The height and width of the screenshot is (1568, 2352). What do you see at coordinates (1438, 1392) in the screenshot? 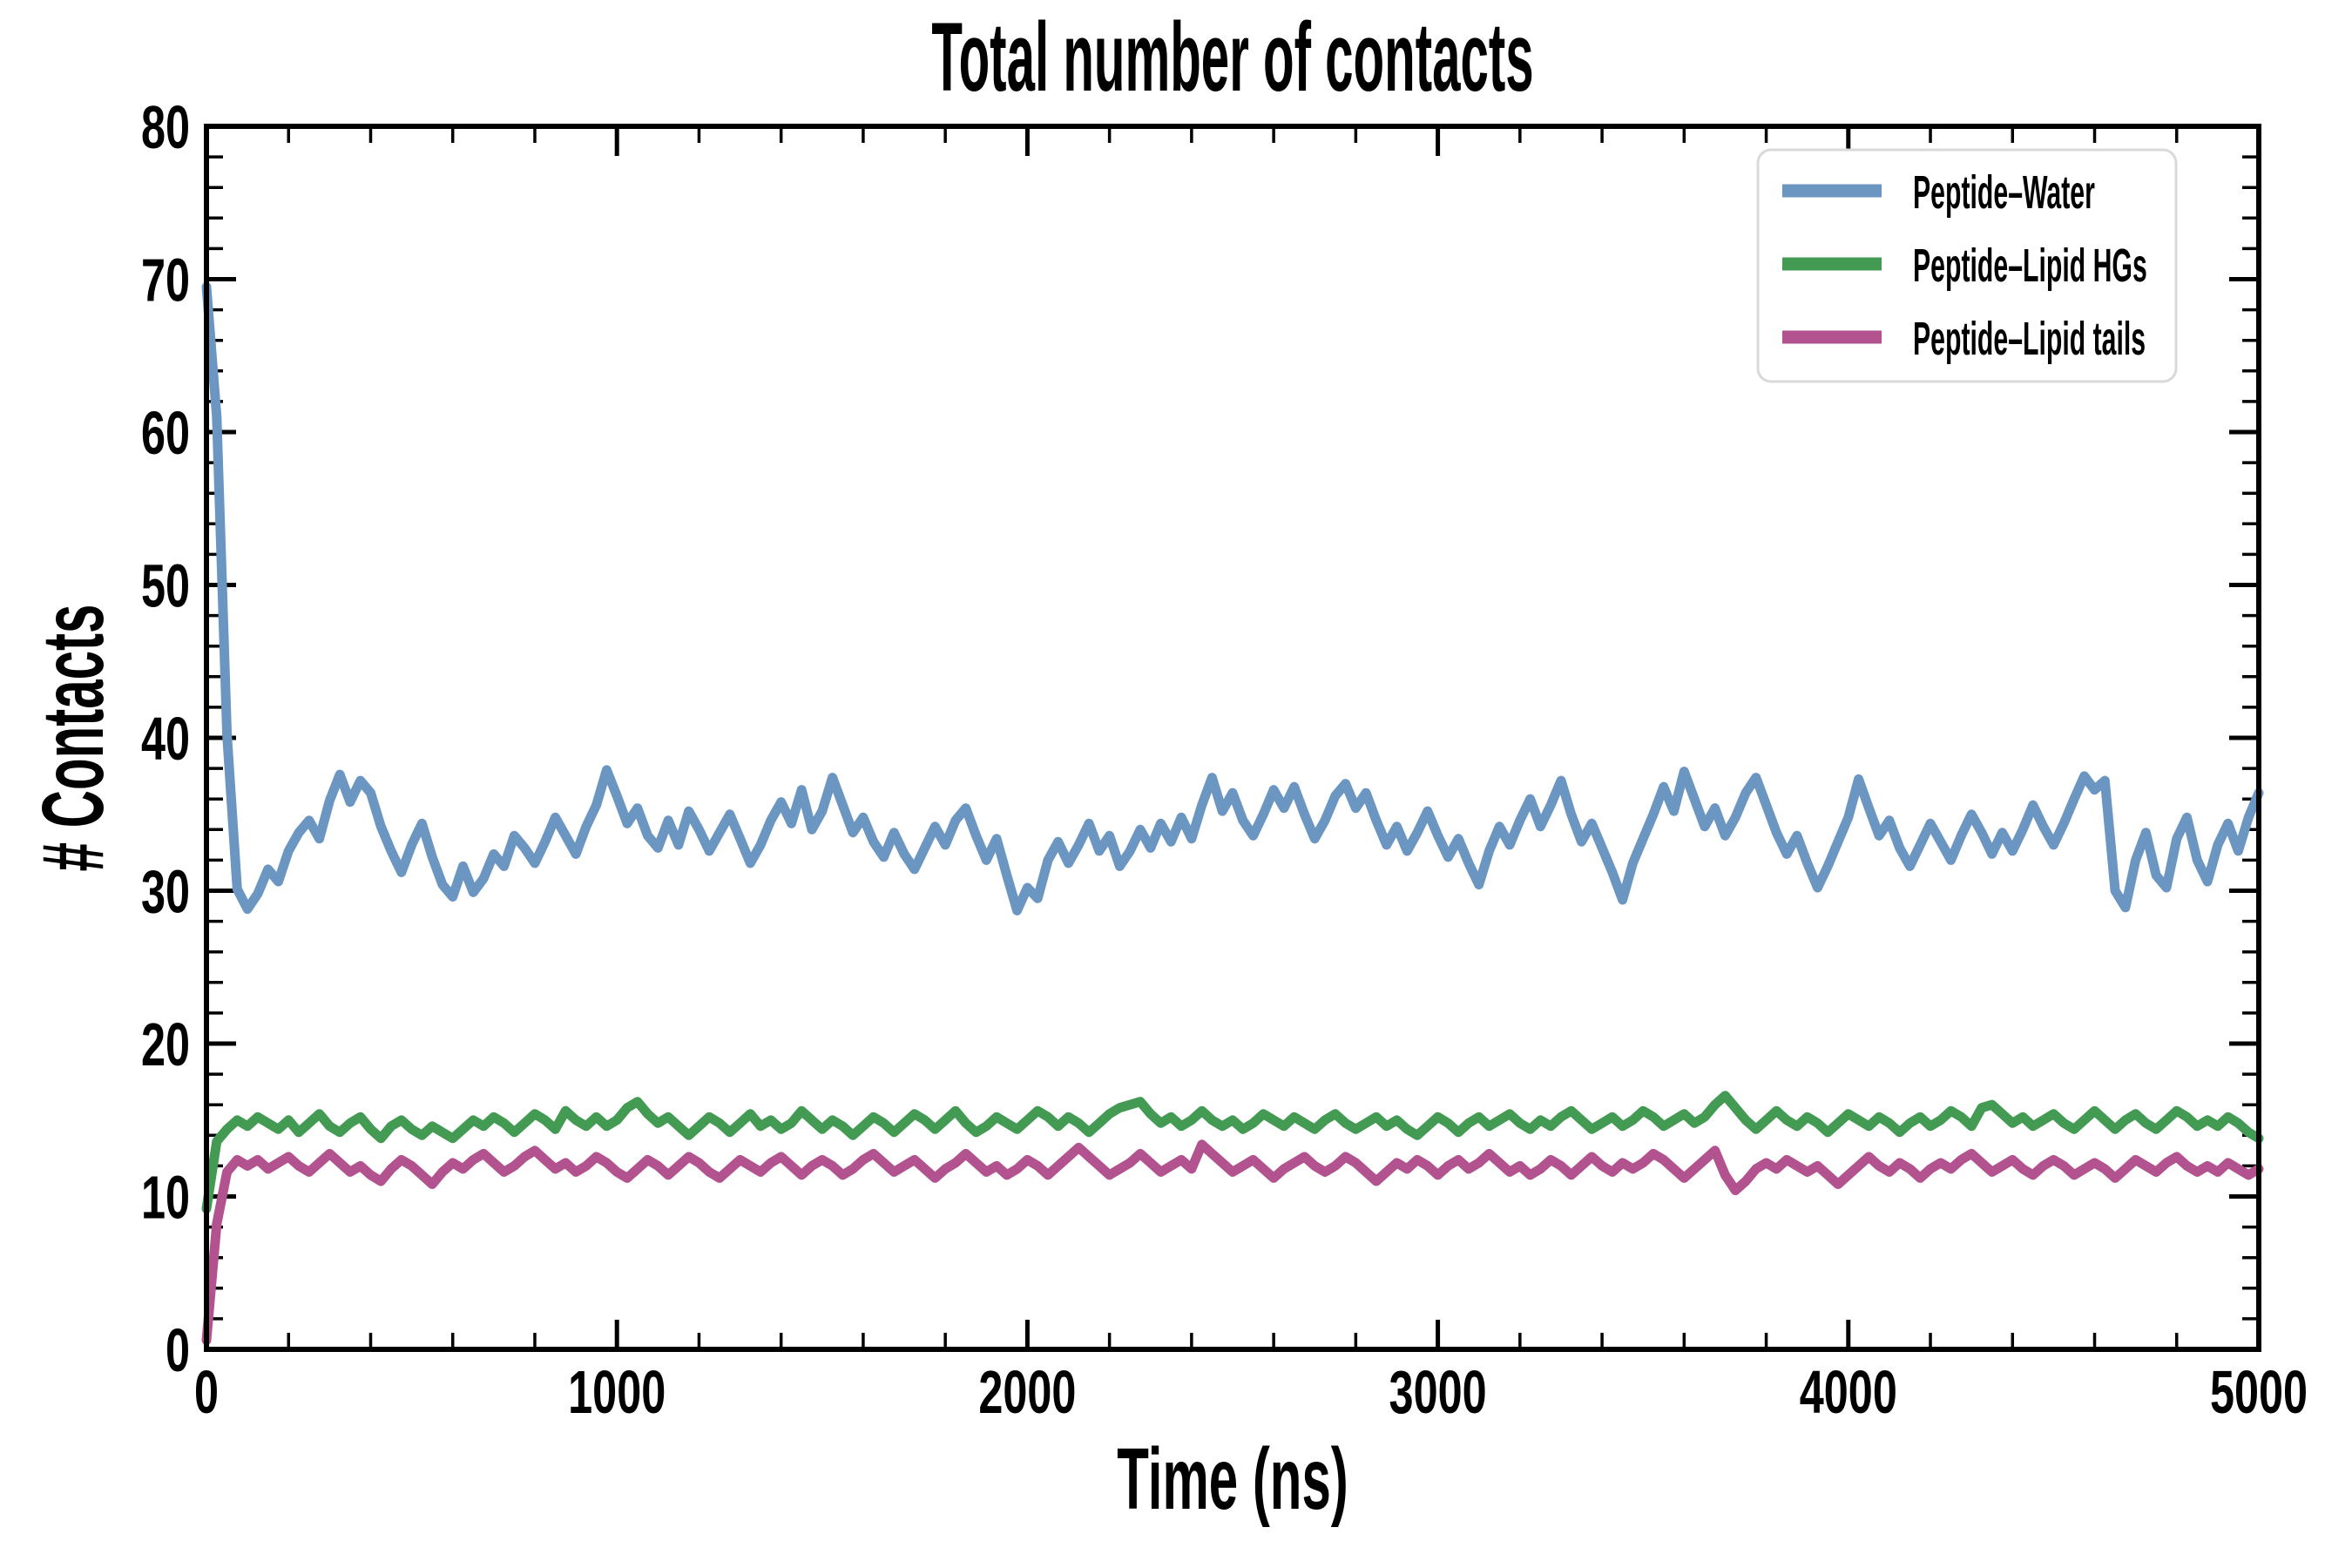
I see `x-tick-label: 3000` at bounding box center [1438, 1392].